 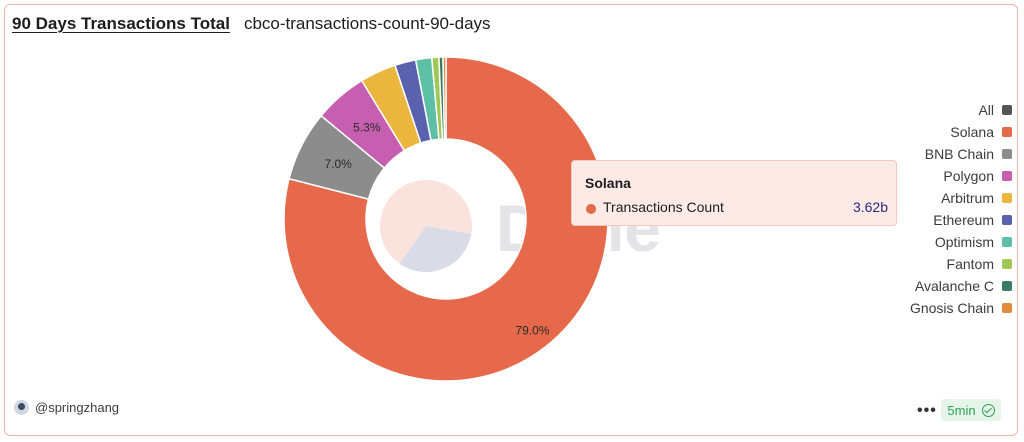 I want to click on slice-label: 79.0%, so click(x=532, y=330).